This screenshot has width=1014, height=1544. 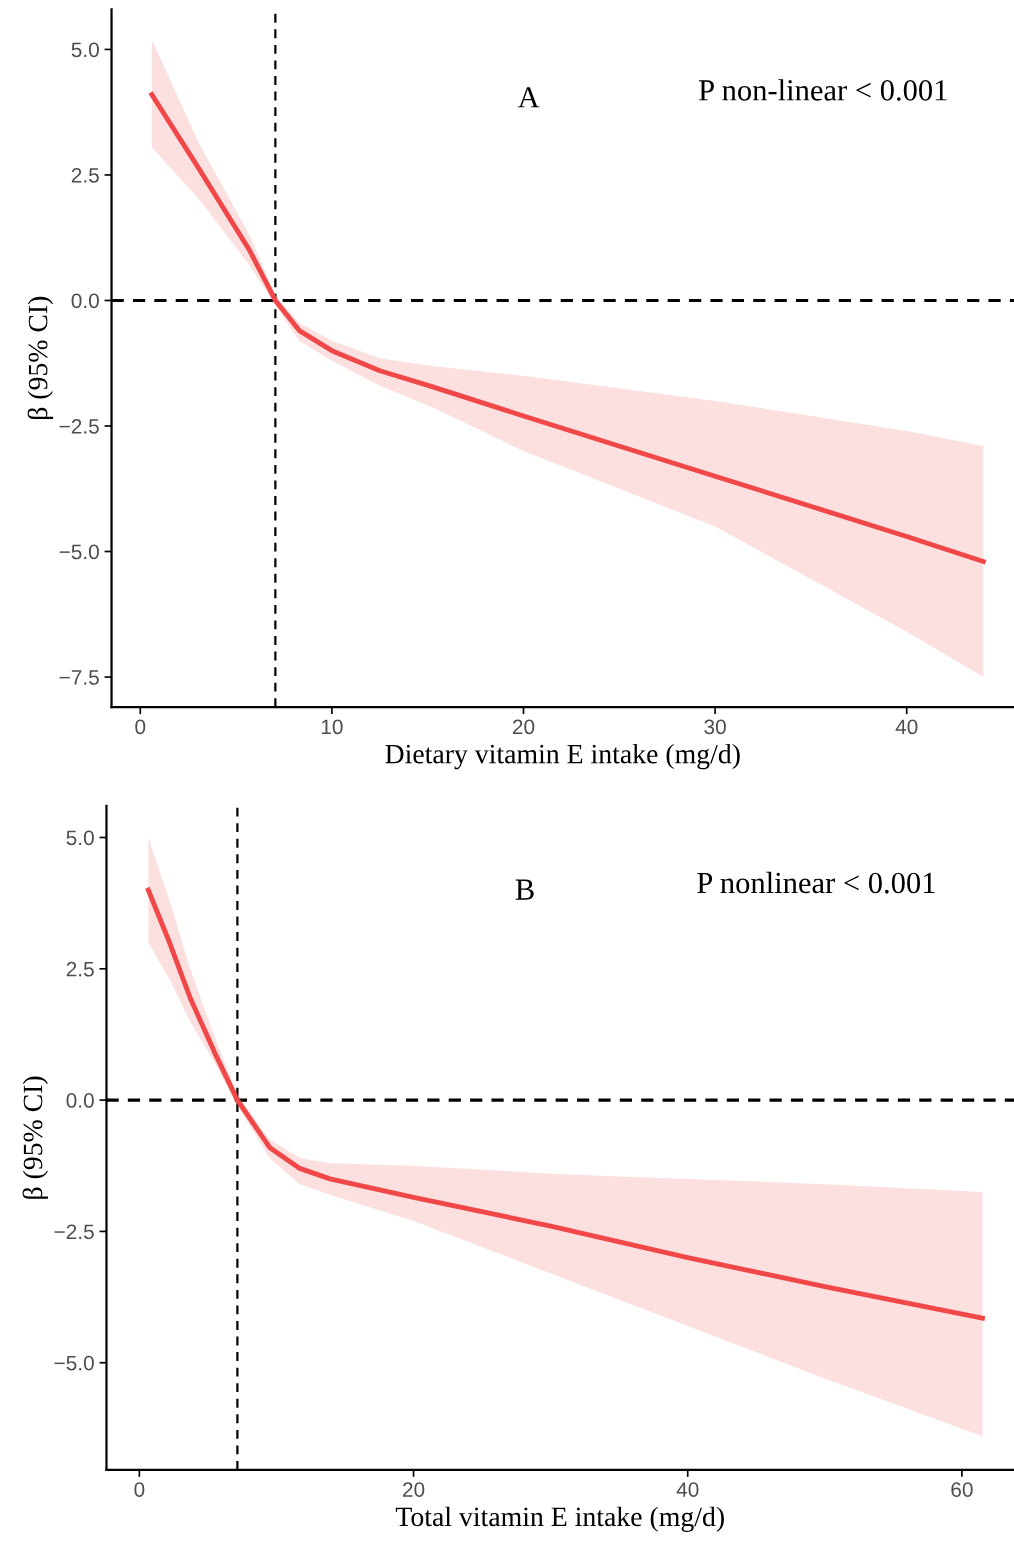 I want to click on annotation: B, so click(x=524, y=889).